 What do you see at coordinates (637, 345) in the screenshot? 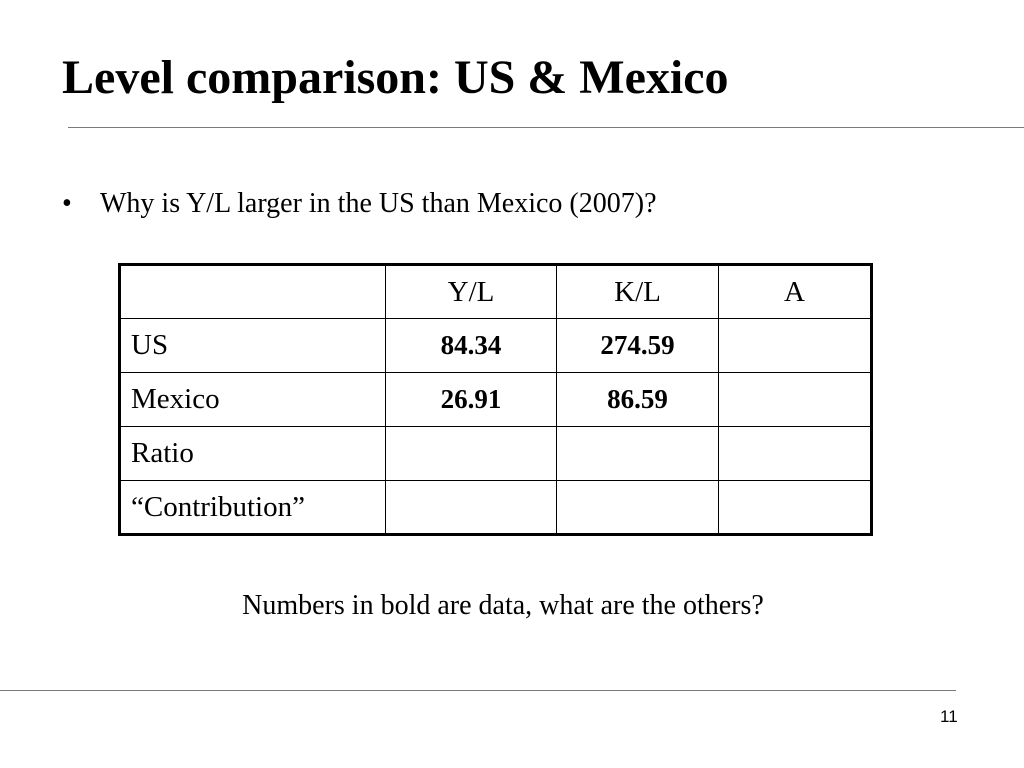
I see `cell-kl: 274.59` at bounding box center [637, 345].